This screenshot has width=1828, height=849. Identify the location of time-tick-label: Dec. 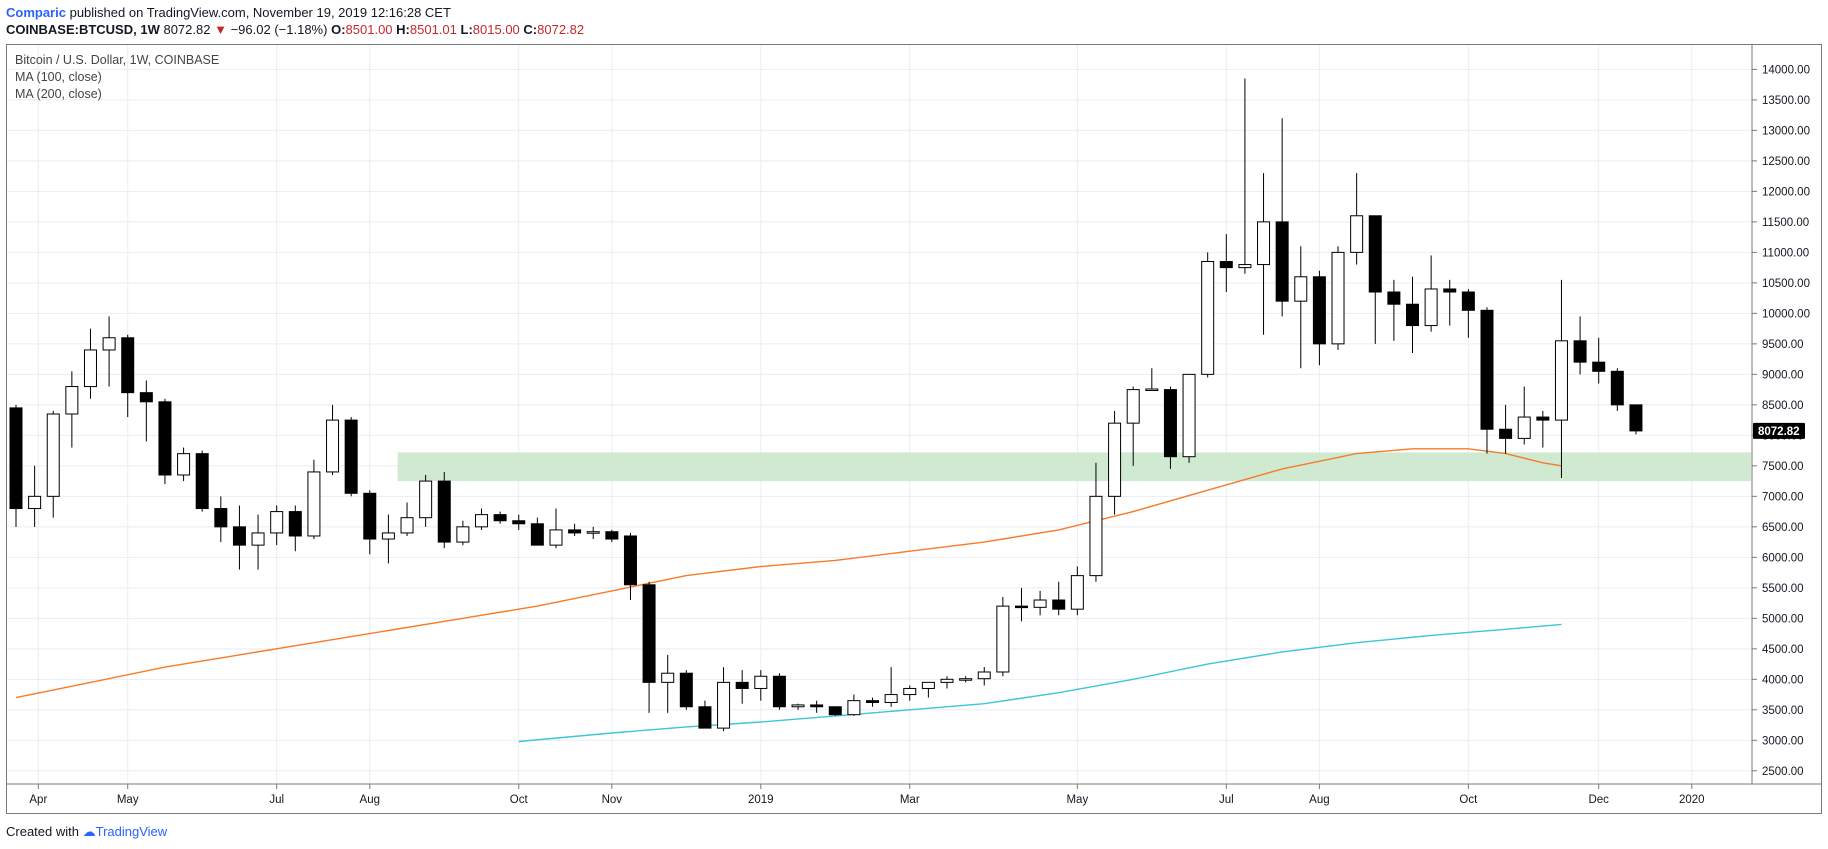
(1598, 800).